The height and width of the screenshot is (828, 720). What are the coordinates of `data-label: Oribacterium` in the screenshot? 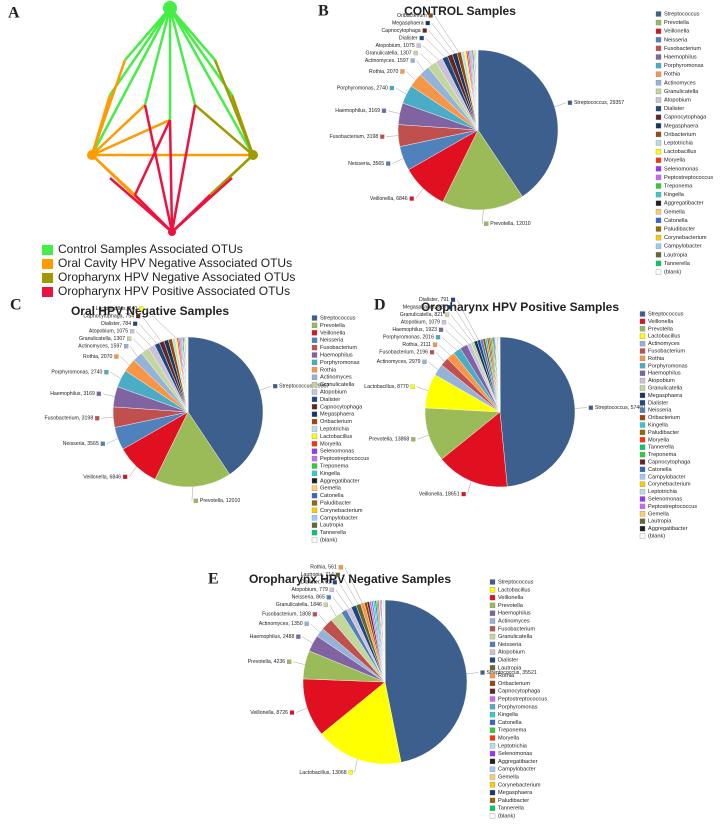 It's located at (412, 16).